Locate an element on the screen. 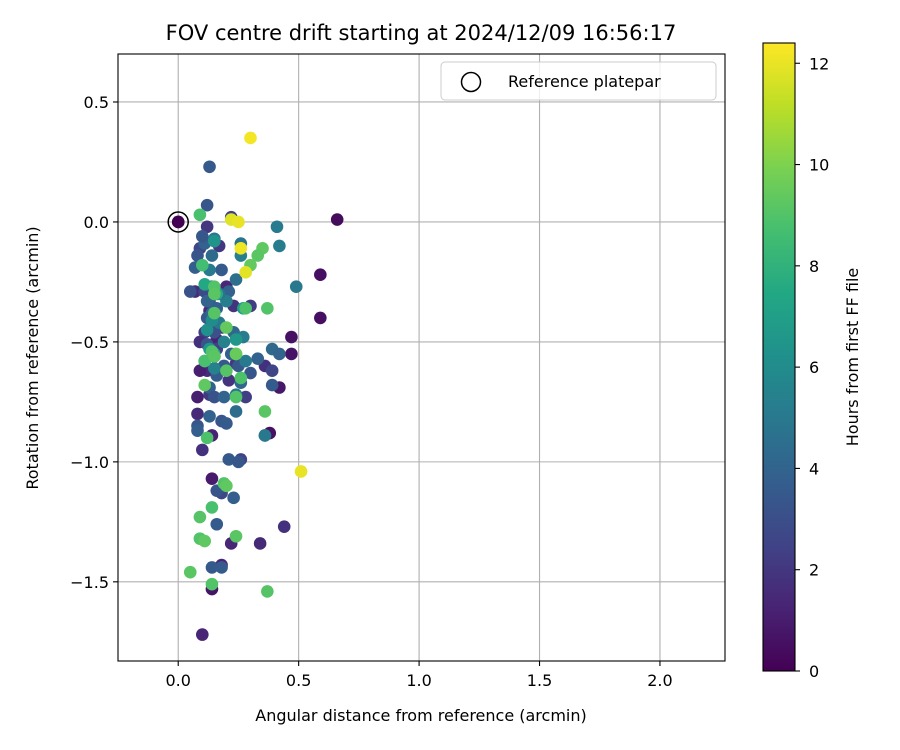  y-tick-label: 0.5 is located at coordinates (96, 102).